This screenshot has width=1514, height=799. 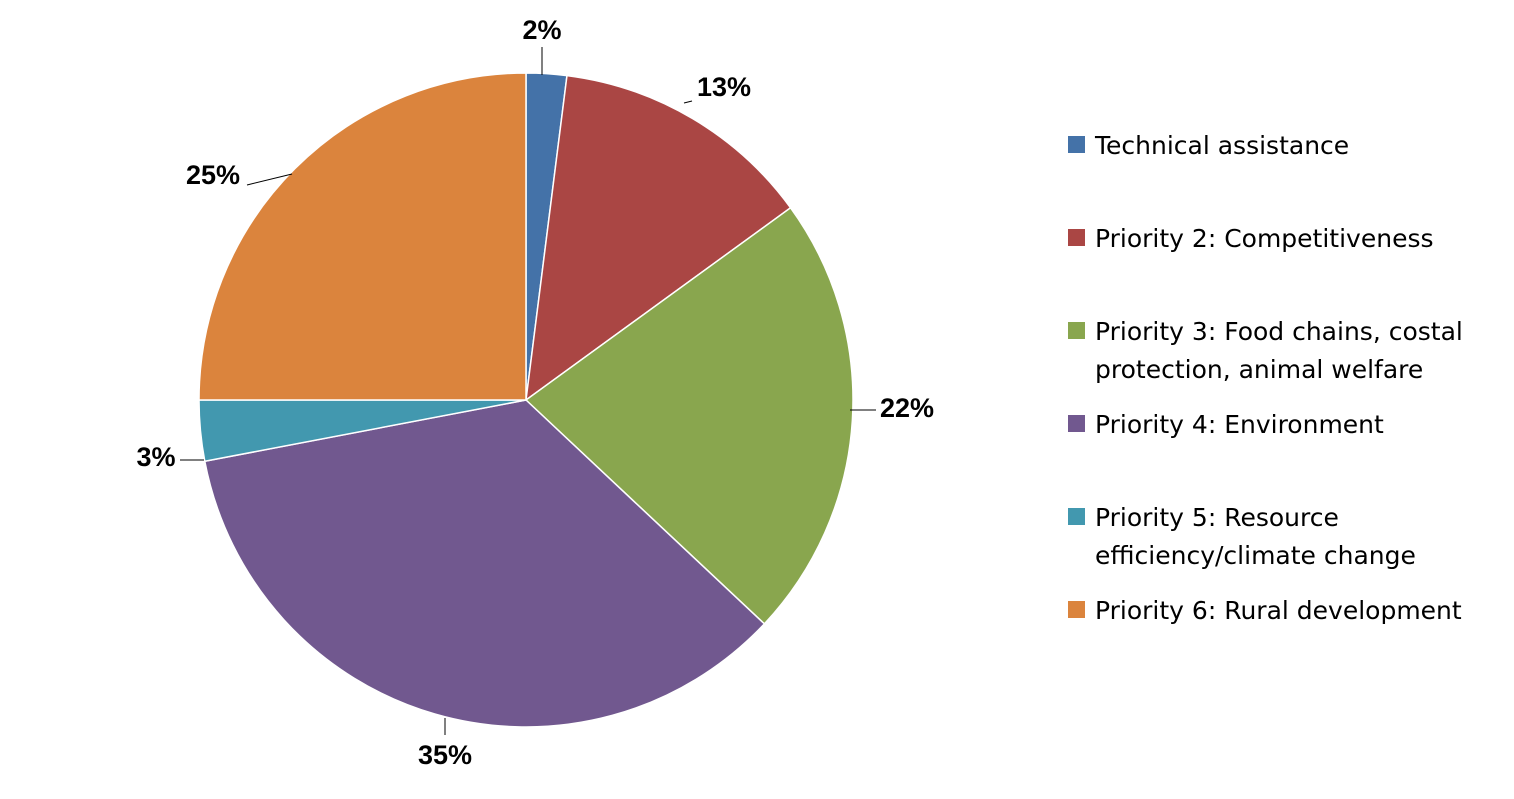 What do you see at coordinates (1239, 424) in the screenshot?
I see `legend-label: Priority 4: Environment` at bounding box center [1239, 424].